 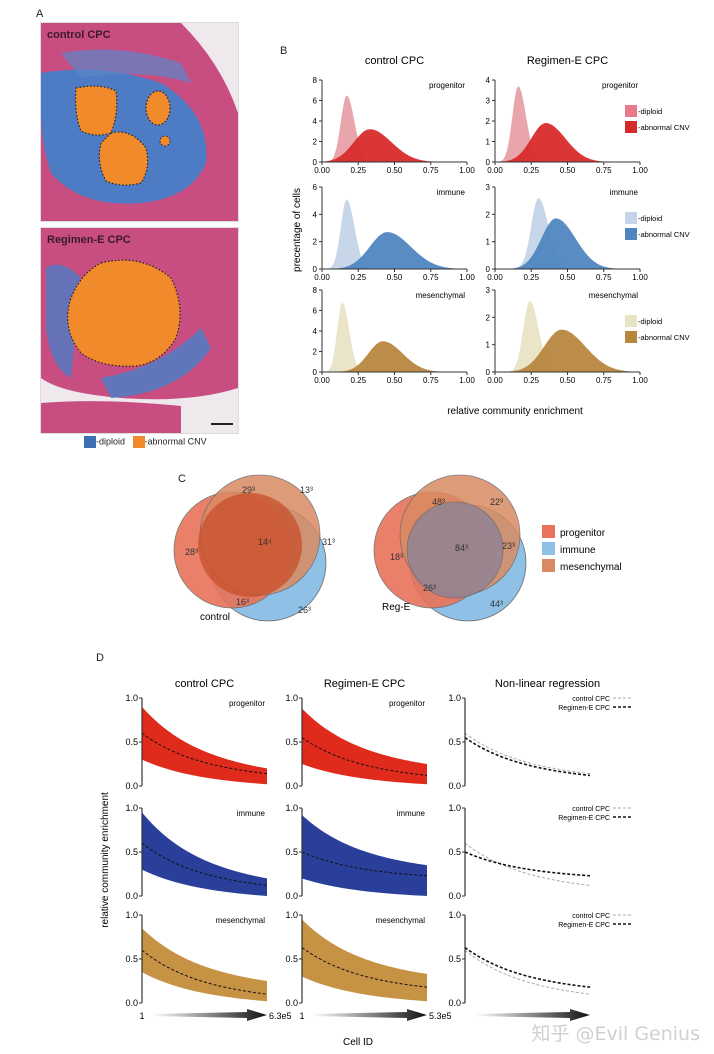 I want to click on y-axis-label: precentage of cells, so click(x=297, y=230).